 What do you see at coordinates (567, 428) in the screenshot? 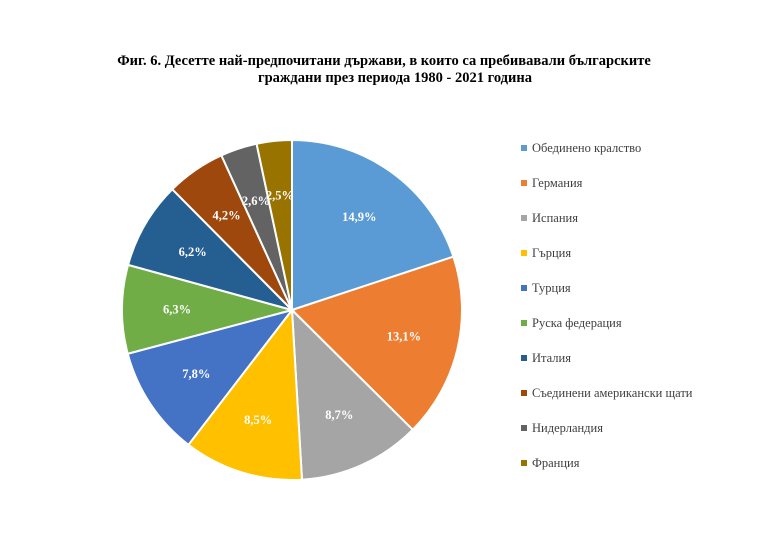
I see `legend-label-9: Нидерландия` at bounding box center [567, 428].